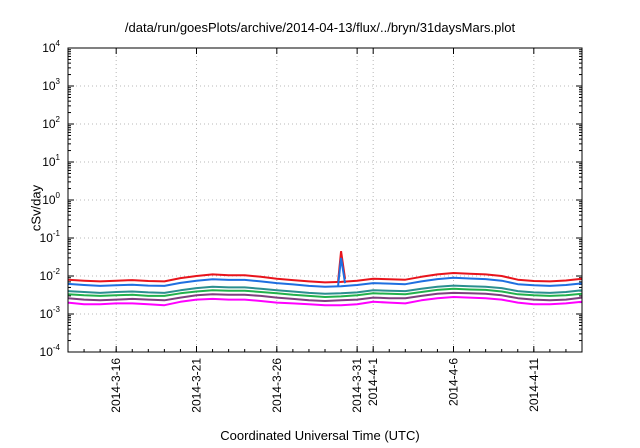 This screenshot has width=640, height=448. What do you see at coordinates (50, 313) in the screenshot?
I see `y-tick-label: 10⁻³` at bounding box center [50, 313].